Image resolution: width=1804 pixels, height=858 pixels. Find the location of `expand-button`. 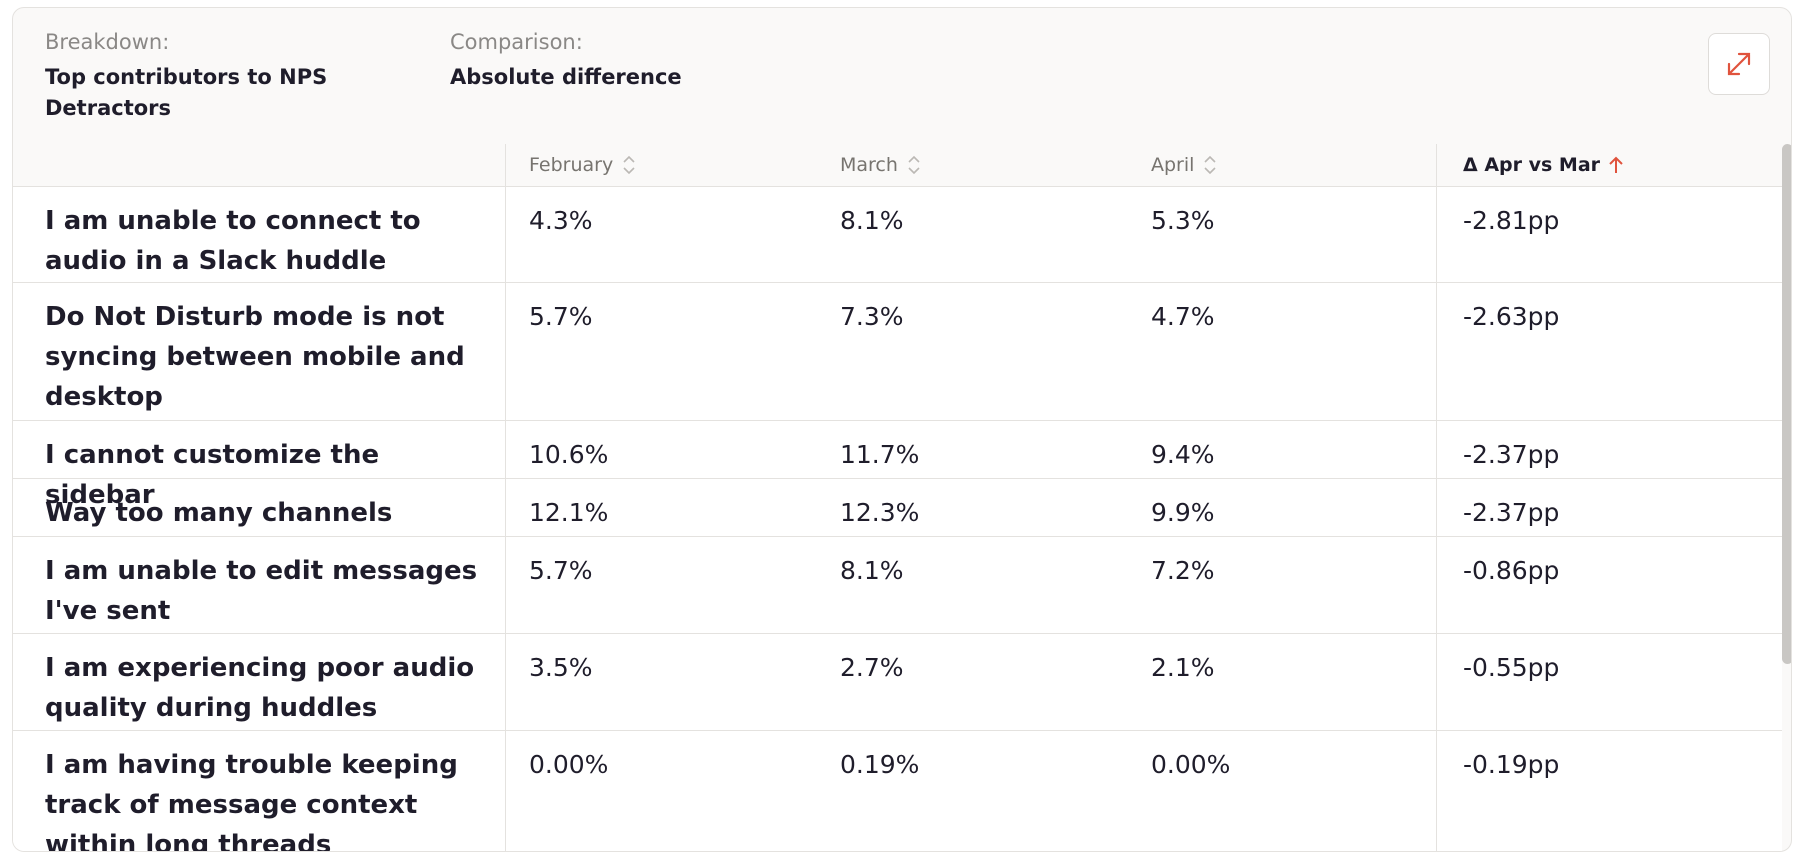

expand-button is located at coordinates (1739, 64).